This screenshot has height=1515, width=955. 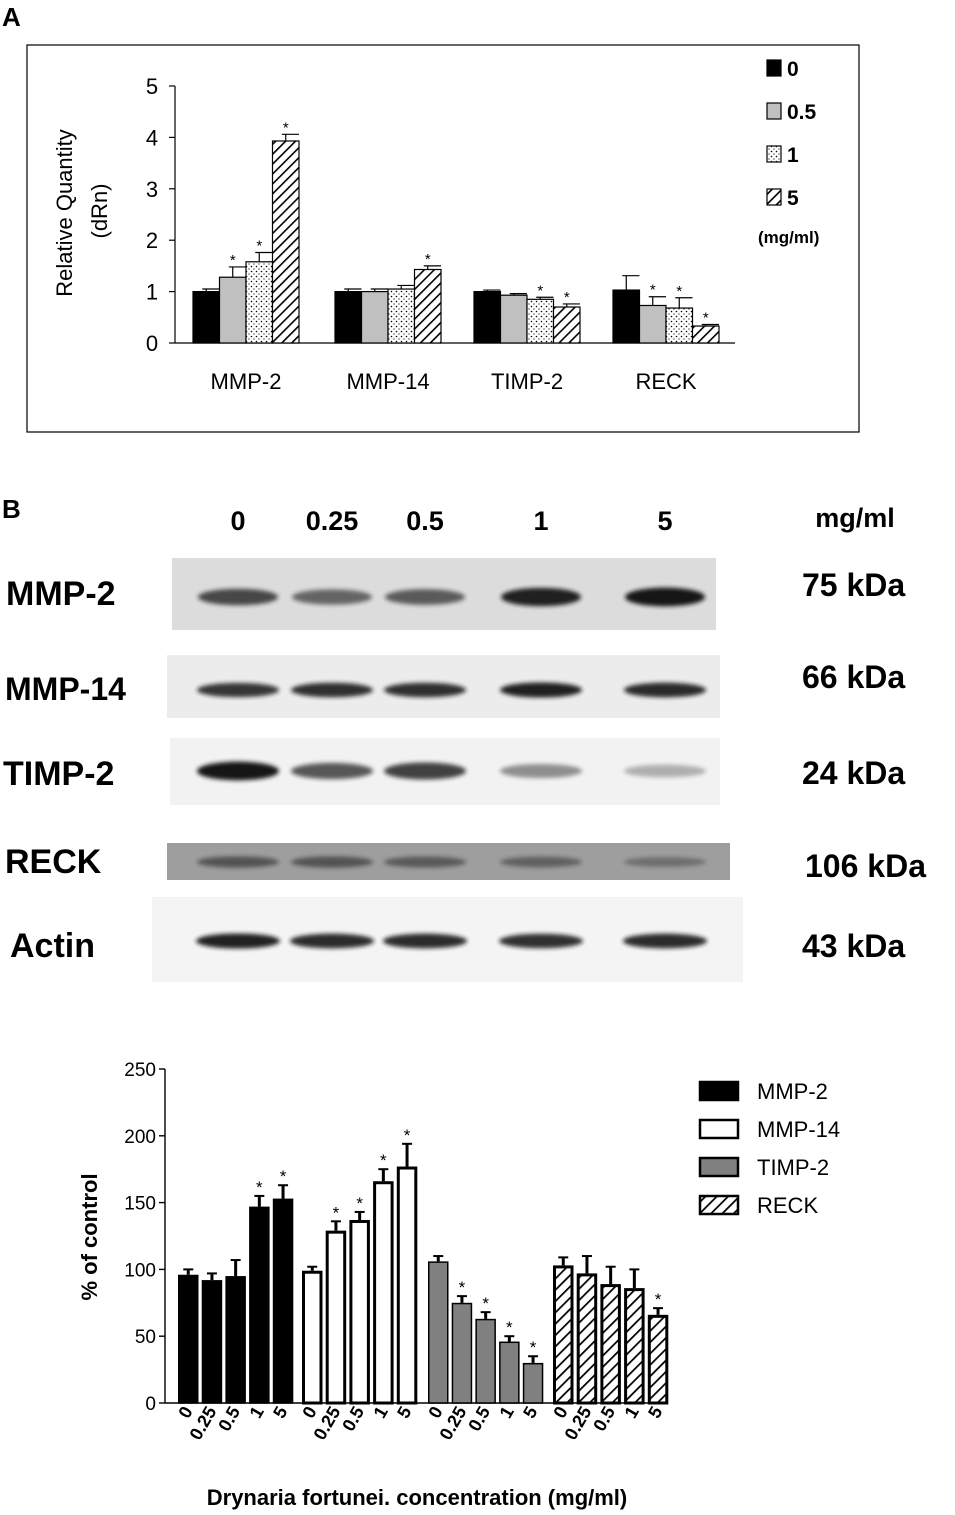 What do you see at coordinates (387, 381) in the screenshot?
I see `chart-a-category-mmp-14: MMP-14` at bounding box center [387, 381].